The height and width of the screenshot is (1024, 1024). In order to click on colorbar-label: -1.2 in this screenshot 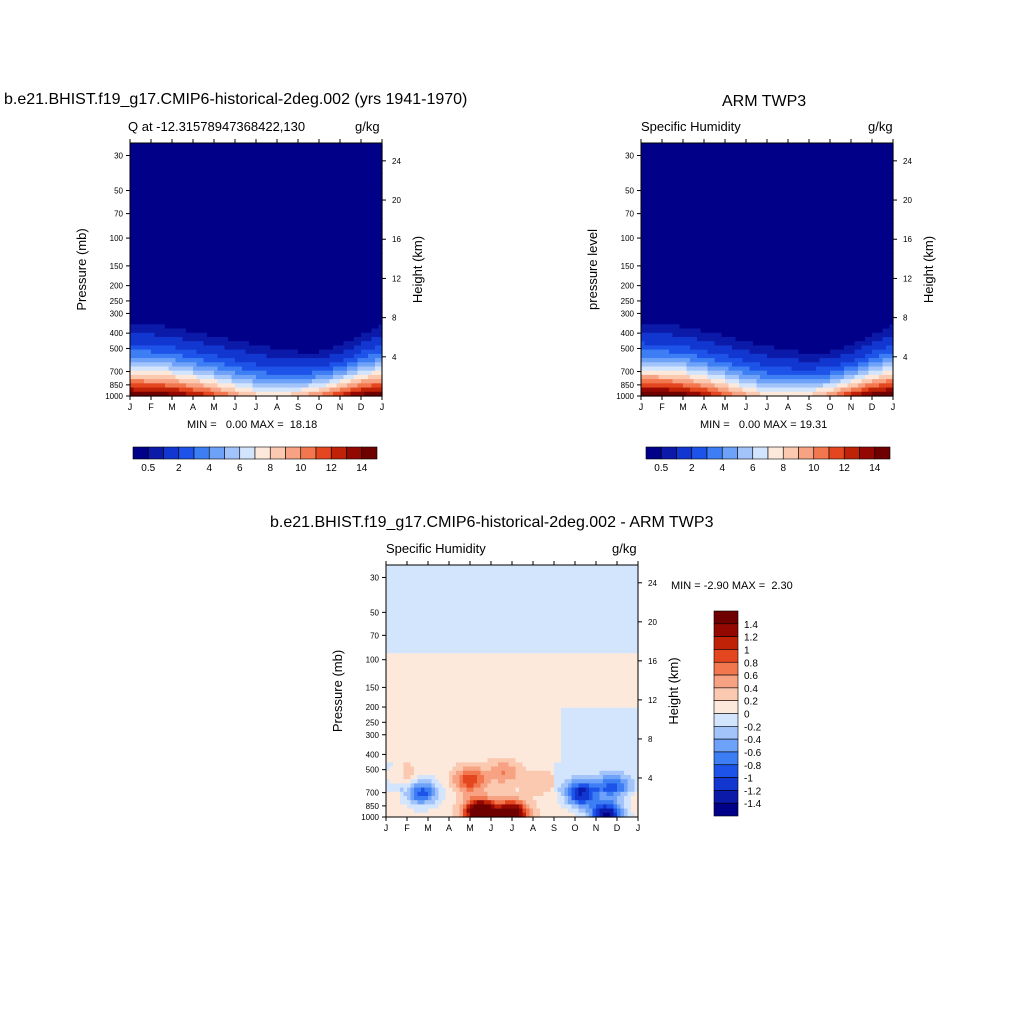, I will do `click(753, 791)`.